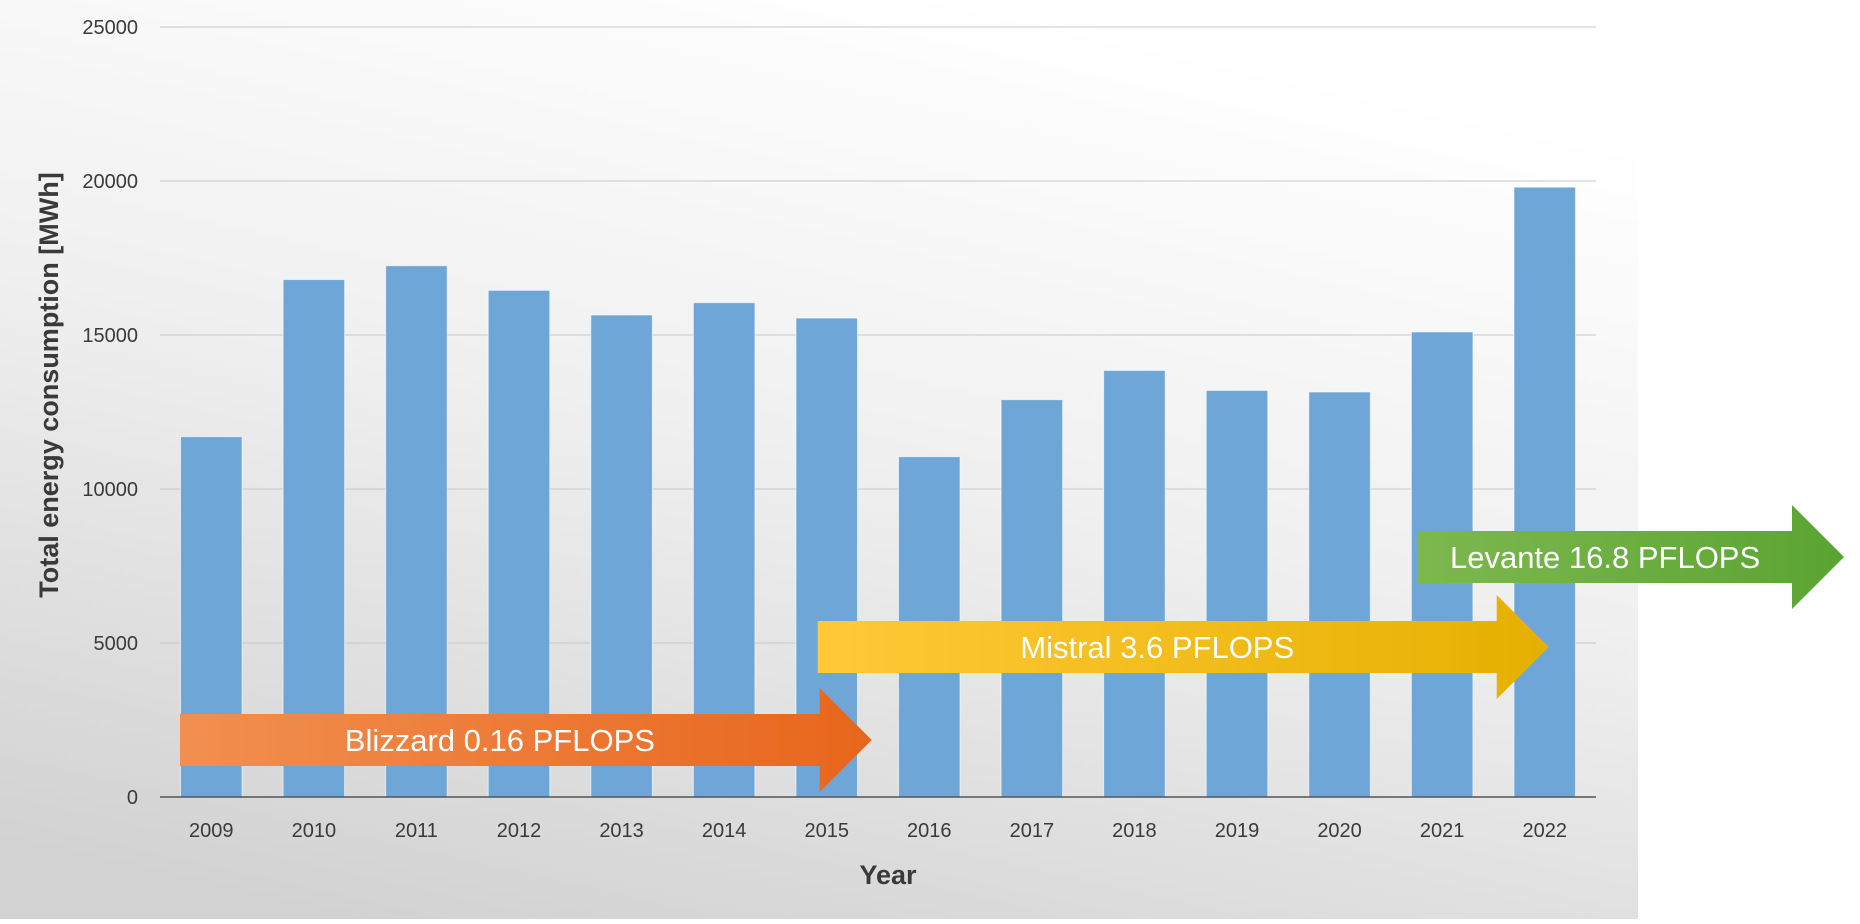  What do you see at coordinates (314, 538) in the screenshot?
I see `bar-2010` at bounding box center [314, 538].